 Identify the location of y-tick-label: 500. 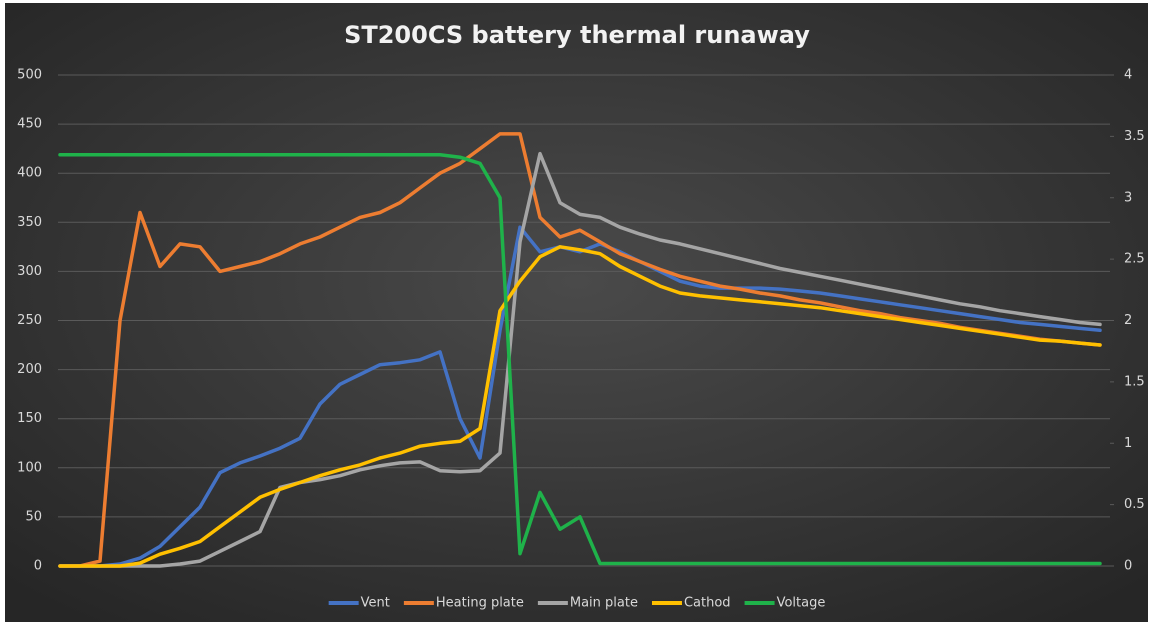
(29, 75).